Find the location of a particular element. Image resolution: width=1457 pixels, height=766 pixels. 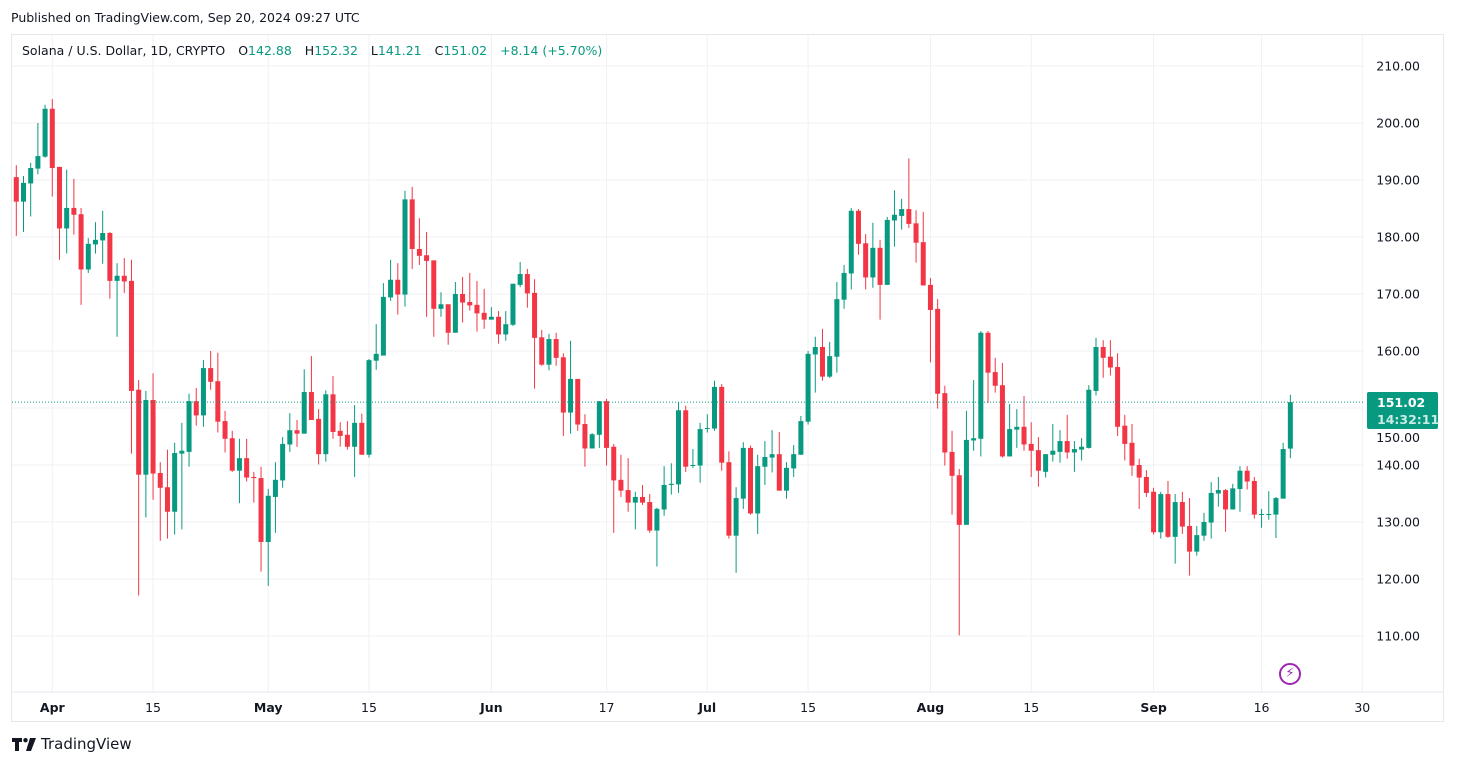

open-value: 142.88 is located at coordinates (270, 50).